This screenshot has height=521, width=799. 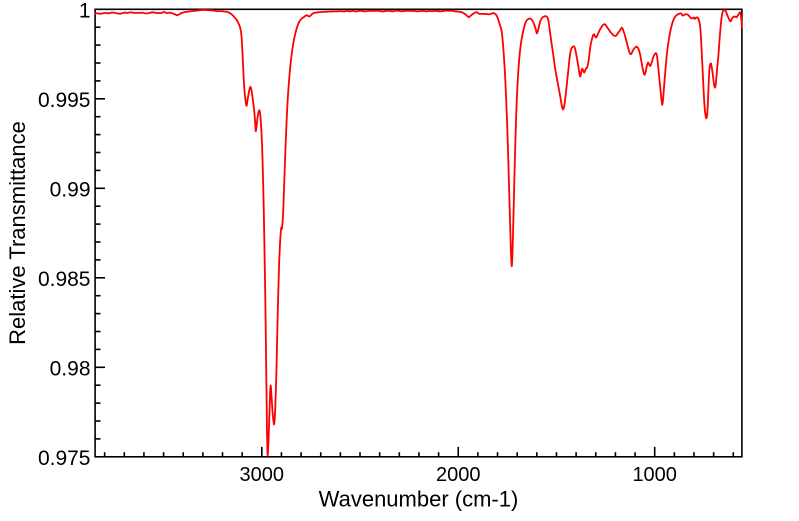 I want to click on svg-text: 0.985, so click(x=64, y=279).